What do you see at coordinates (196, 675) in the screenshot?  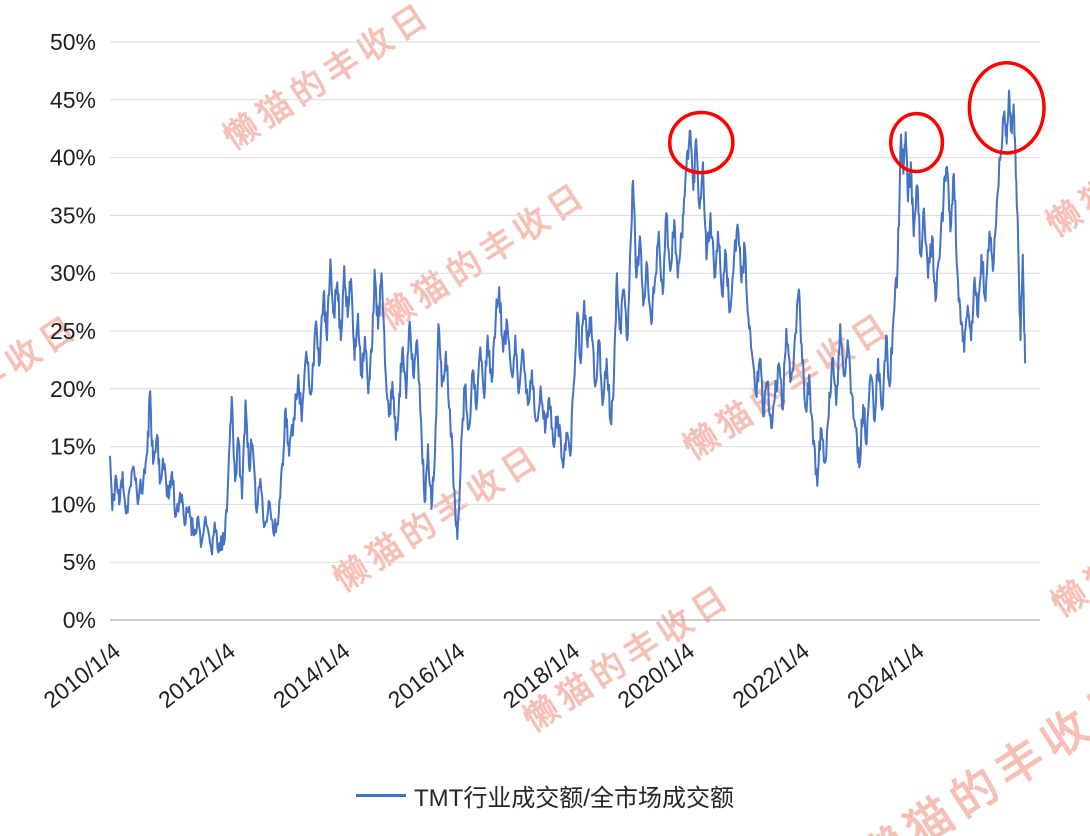 I see `x-tick-label: 2012/1/4` at bounding box center [196, 675].